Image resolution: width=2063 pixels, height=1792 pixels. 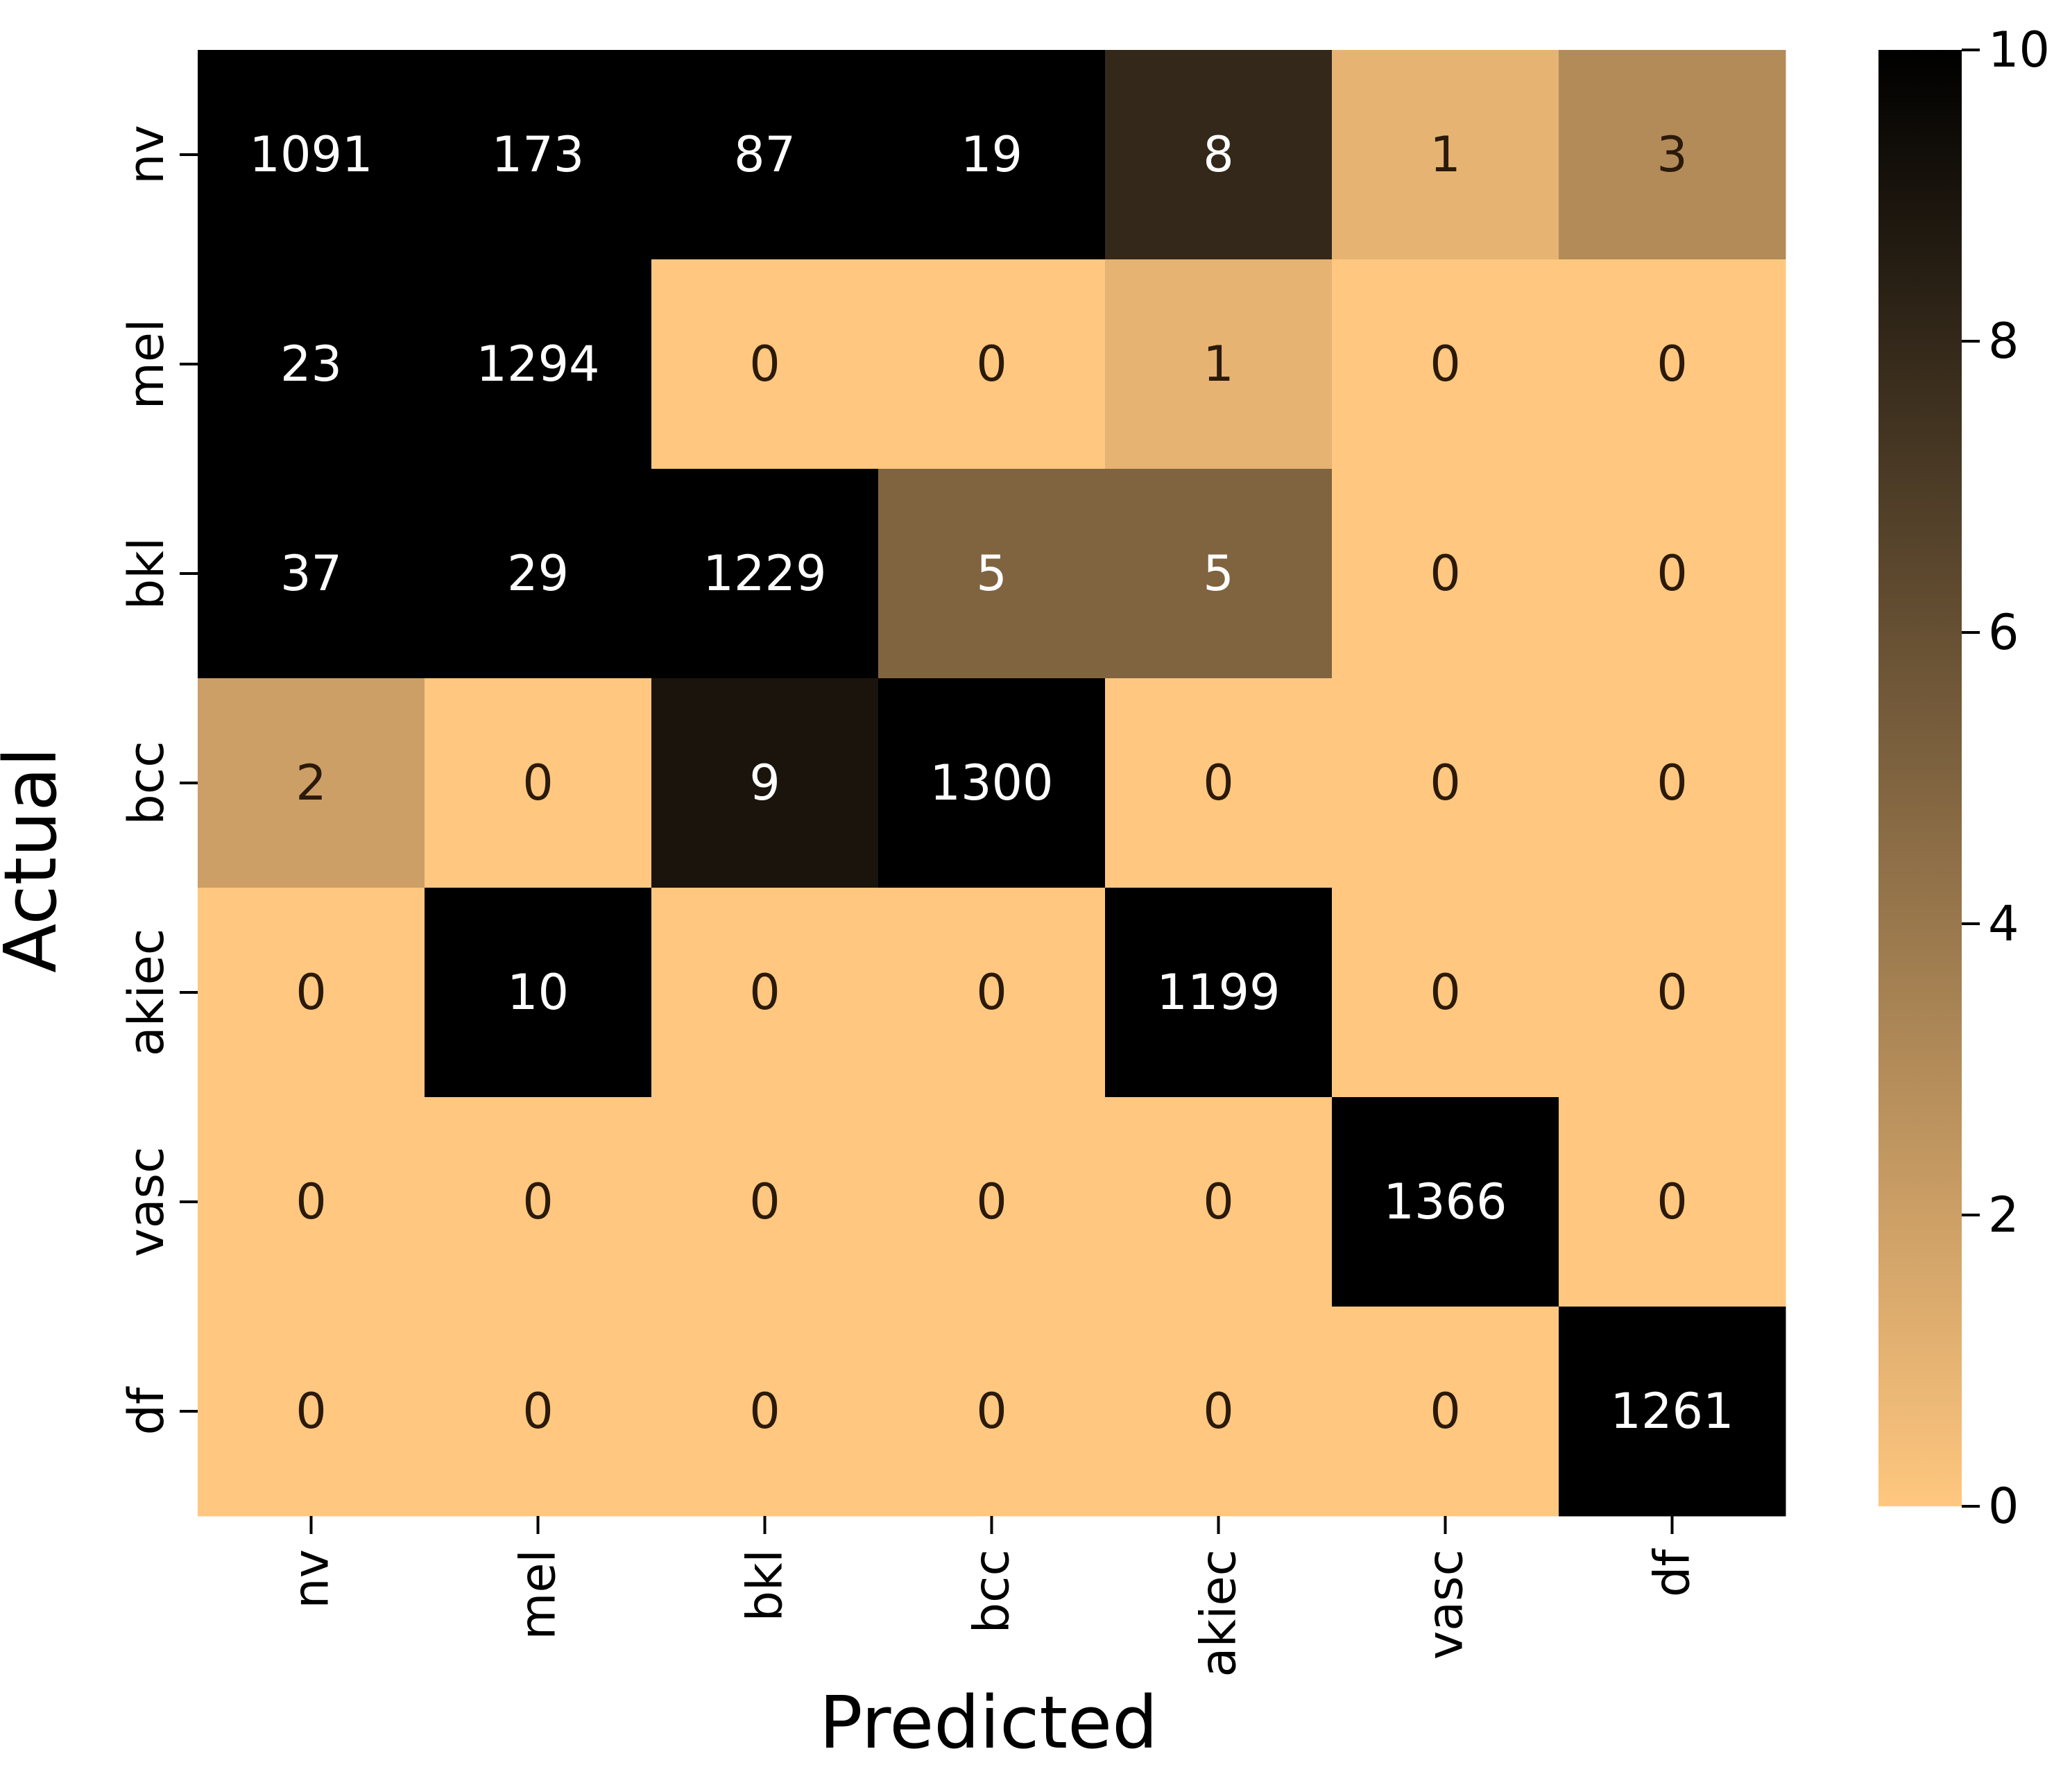 I want to click on cell-value-label: 9, so click(x=764, y=783).